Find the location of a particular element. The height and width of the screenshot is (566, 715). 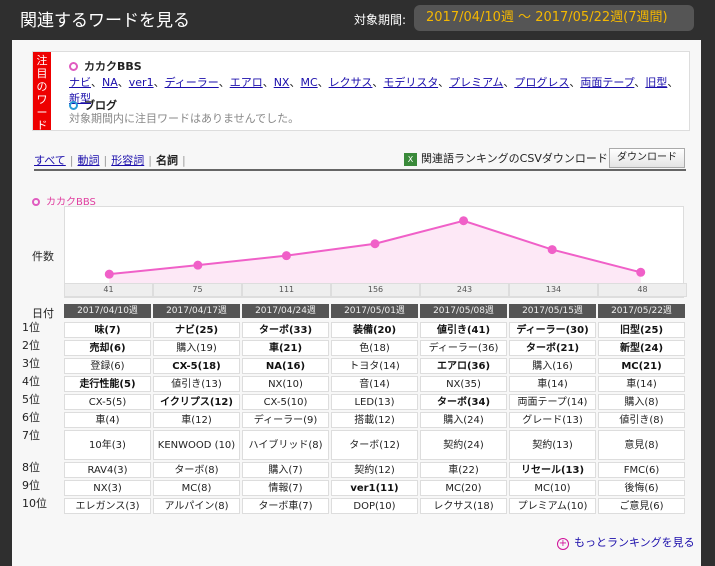

ranking-cell: エアロ(36) is located at coordinates (463, 366).